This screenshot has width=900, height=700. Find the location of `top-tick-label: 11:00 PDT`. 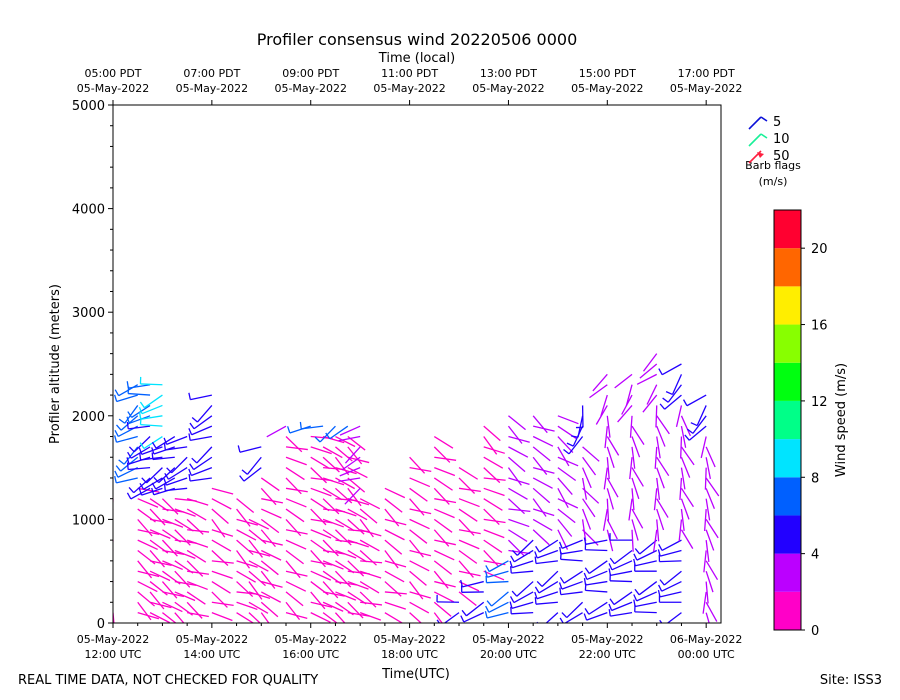

top-tick-label: 11:00 PDT is located at coordinates (409, 73).